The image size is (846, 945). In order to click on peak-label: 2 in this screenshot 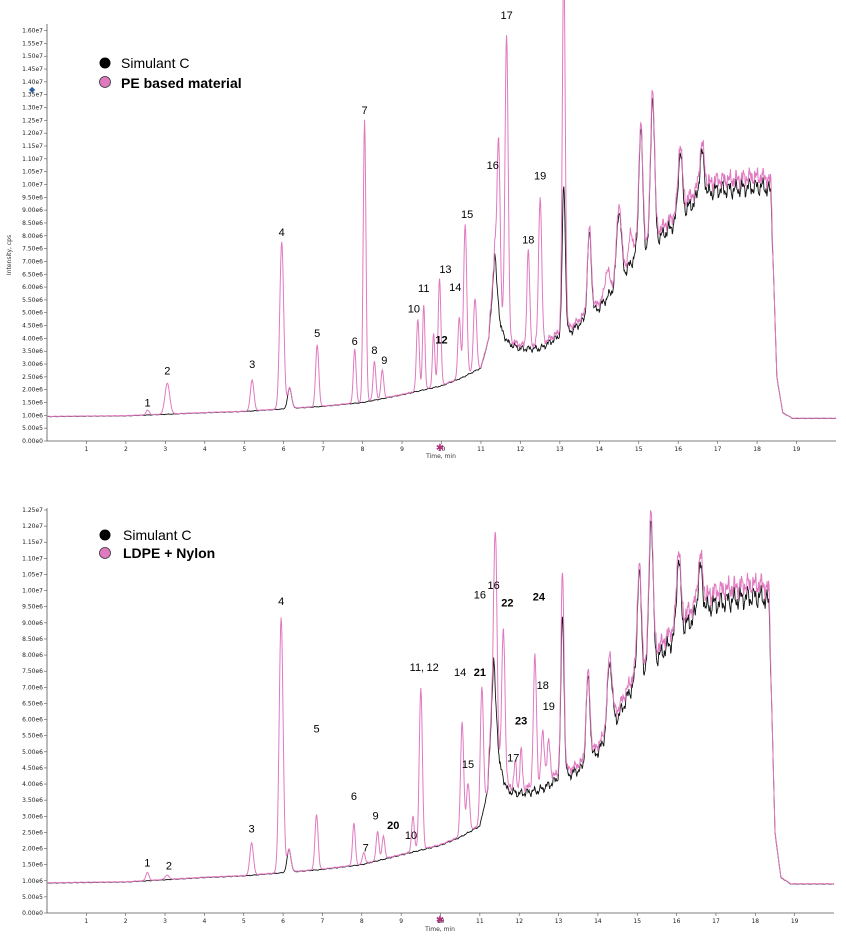, I will do `click(167, 371)`.